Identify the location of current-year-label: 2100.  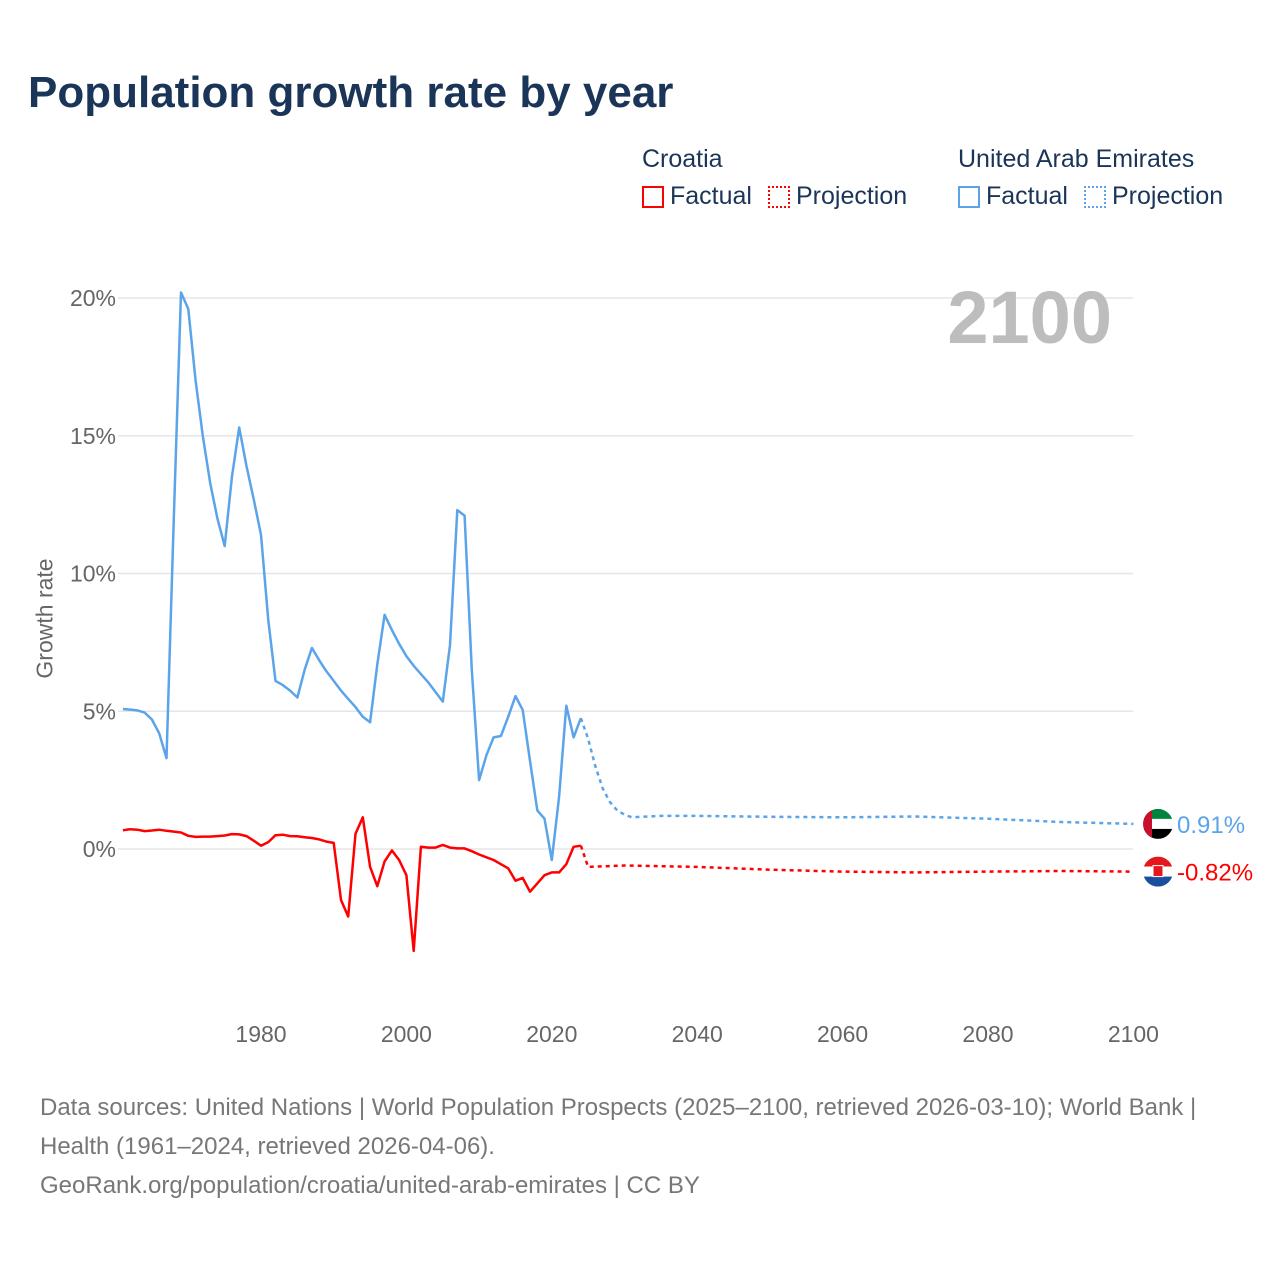
(1029, 317).